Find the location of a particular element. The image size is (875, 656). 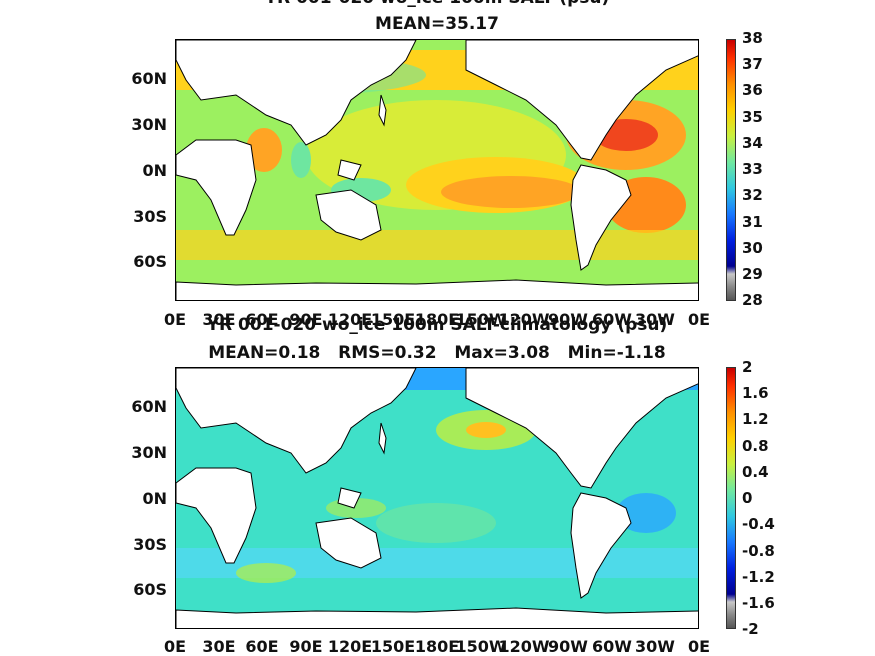

salt-ytick-30s: 30S is located at coordinates (150, 216).